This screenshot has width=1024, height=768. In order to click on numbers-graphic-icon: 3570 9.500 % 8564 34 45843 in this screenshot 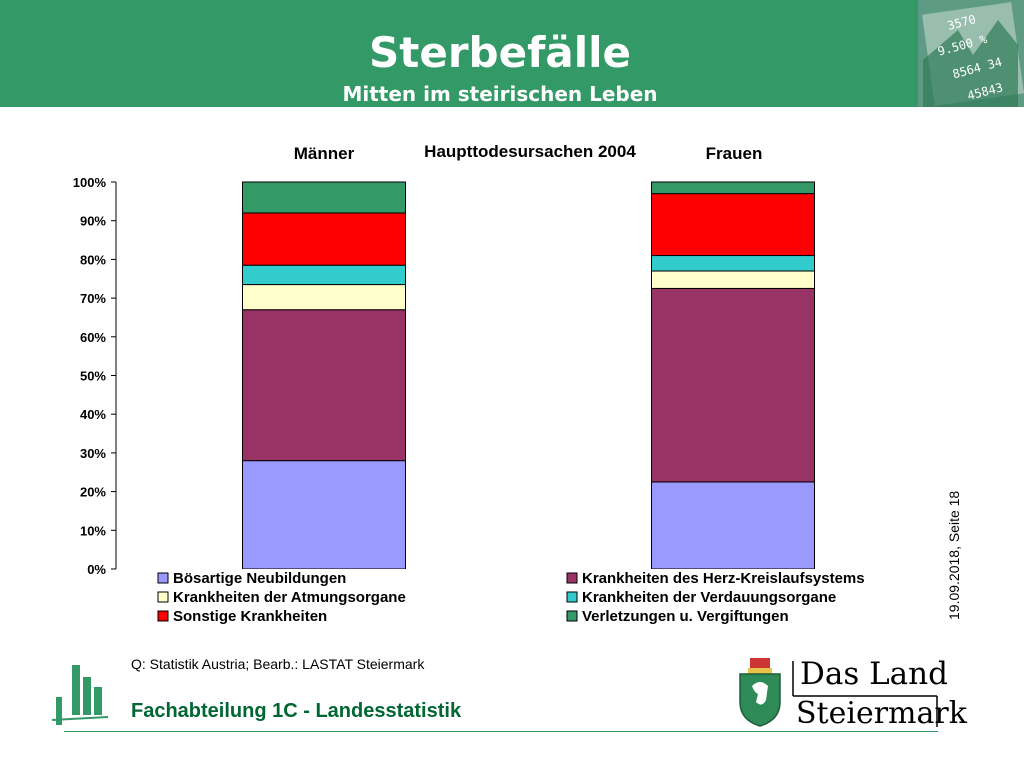, I will do `click(971, 53)`.